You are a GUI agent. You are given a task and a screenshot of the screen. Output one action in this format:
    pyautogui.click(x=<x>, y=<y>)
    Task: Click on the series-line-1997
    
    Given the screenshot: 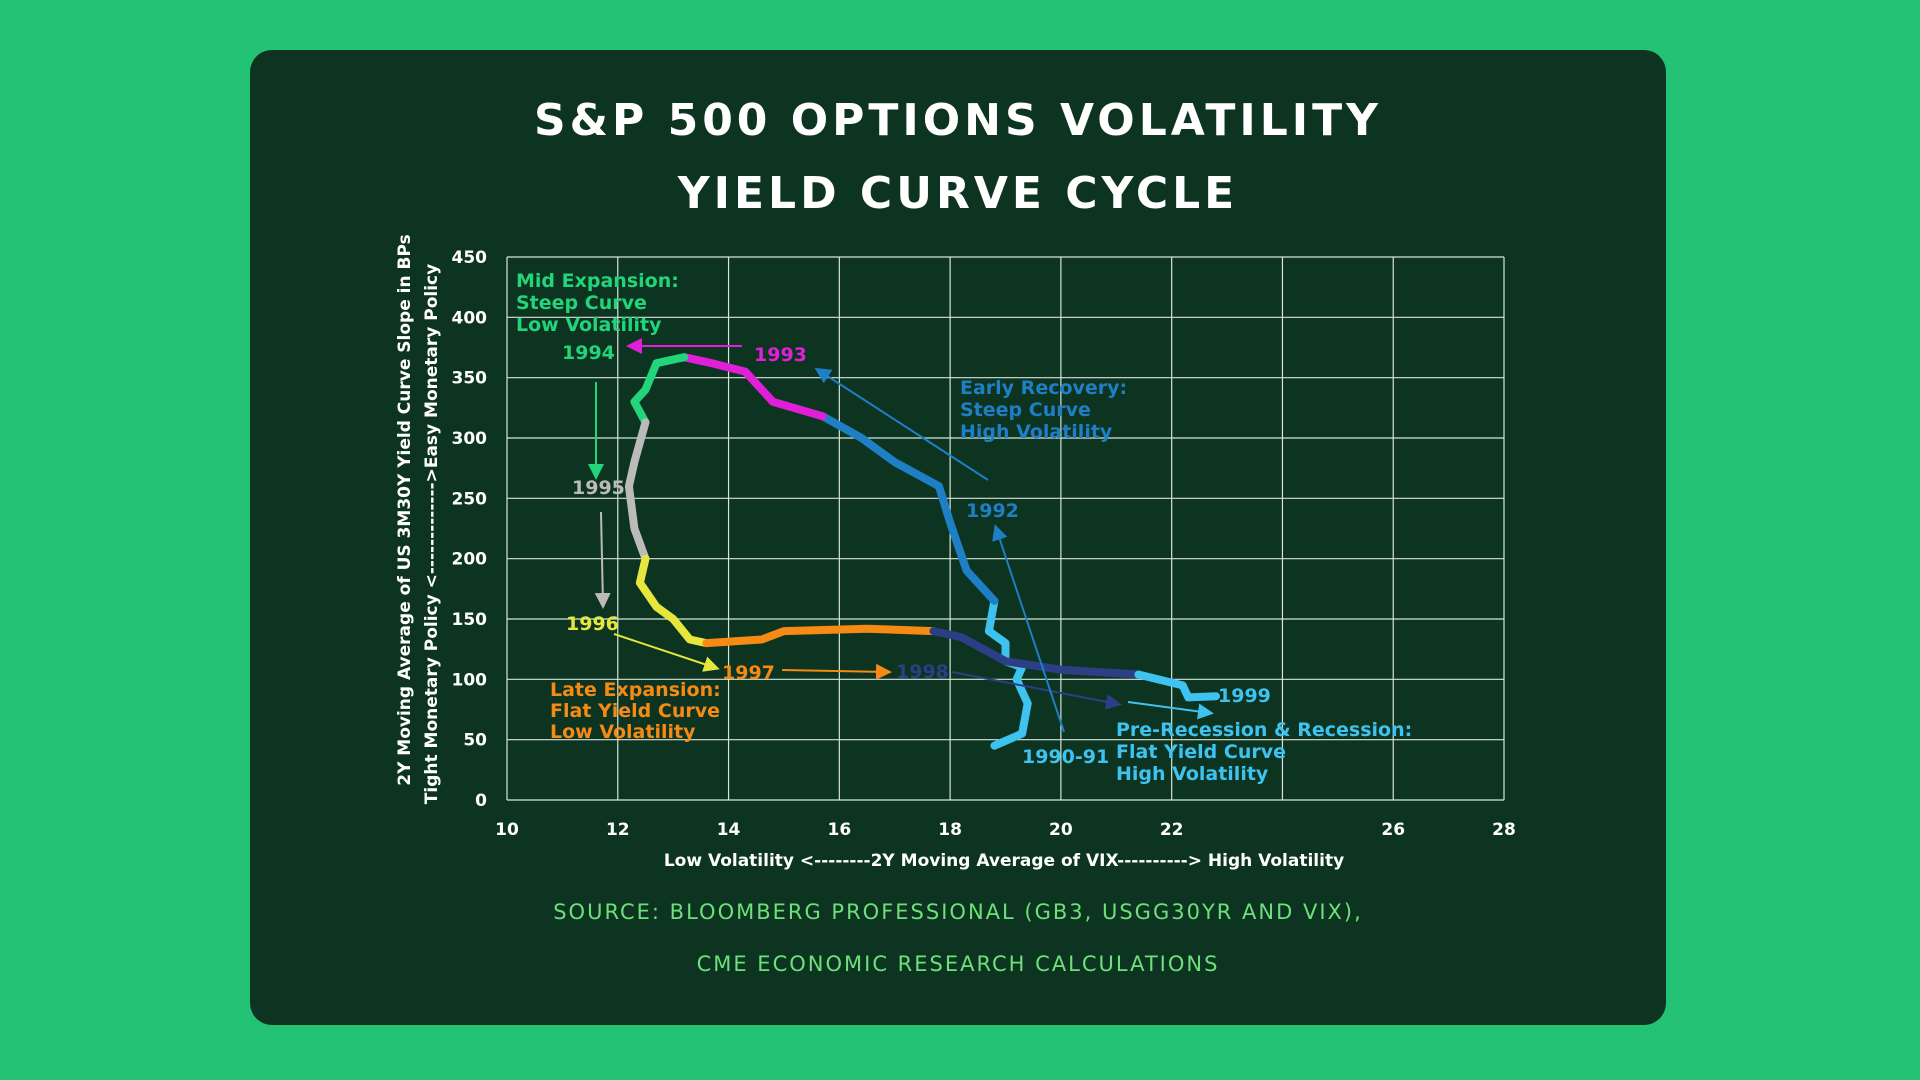 What is the action you would take?
    pyautogui.click(x=820, y=636)
    